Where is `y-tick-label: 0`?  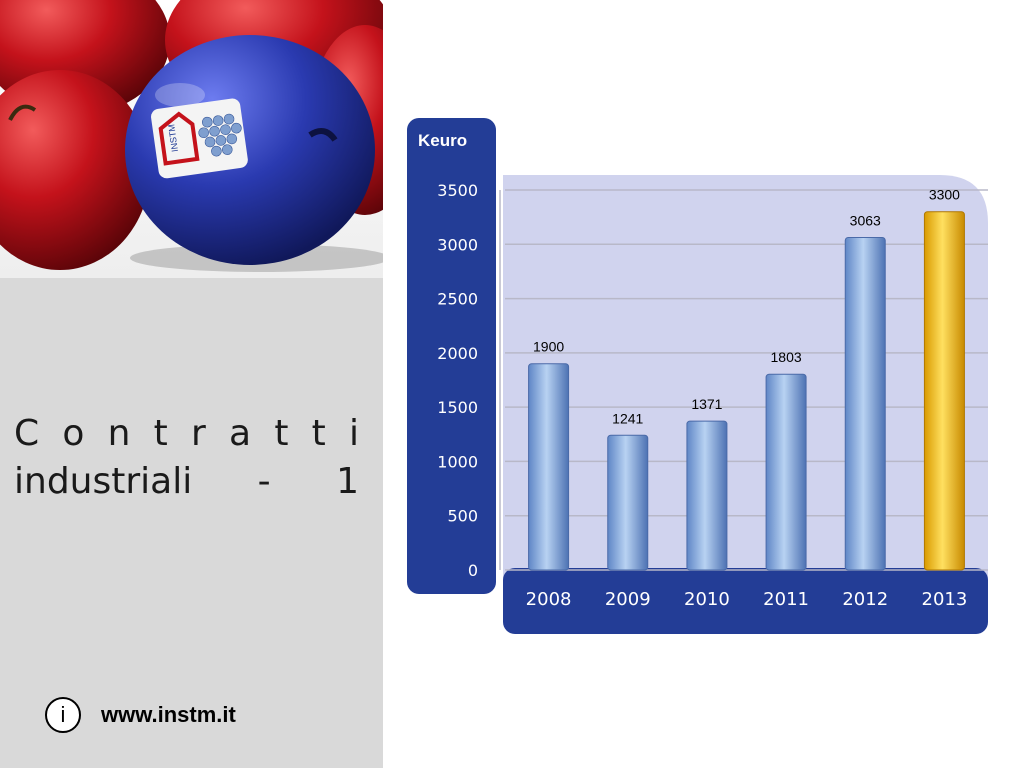
y-tick-label: 0 is located at coordinates (473, 570).